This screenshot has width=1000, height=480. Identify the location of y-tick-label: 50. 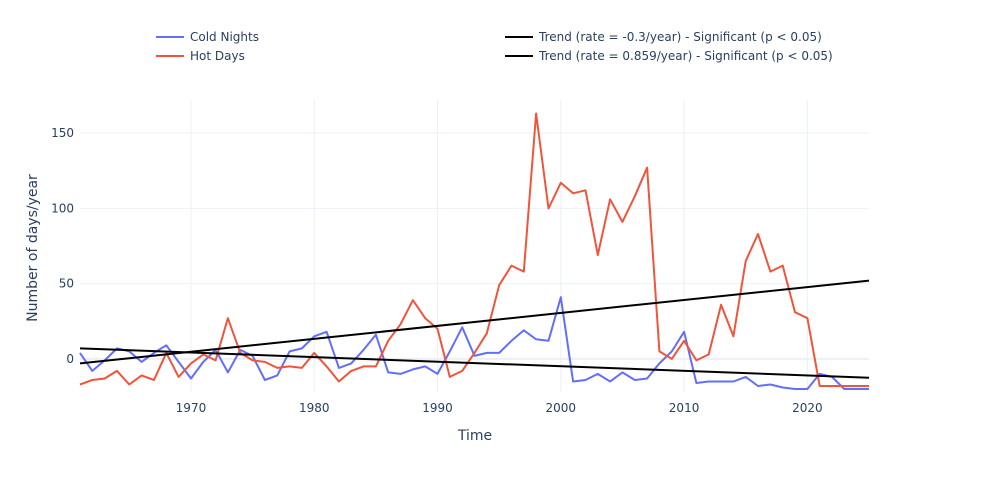
(66, 284).